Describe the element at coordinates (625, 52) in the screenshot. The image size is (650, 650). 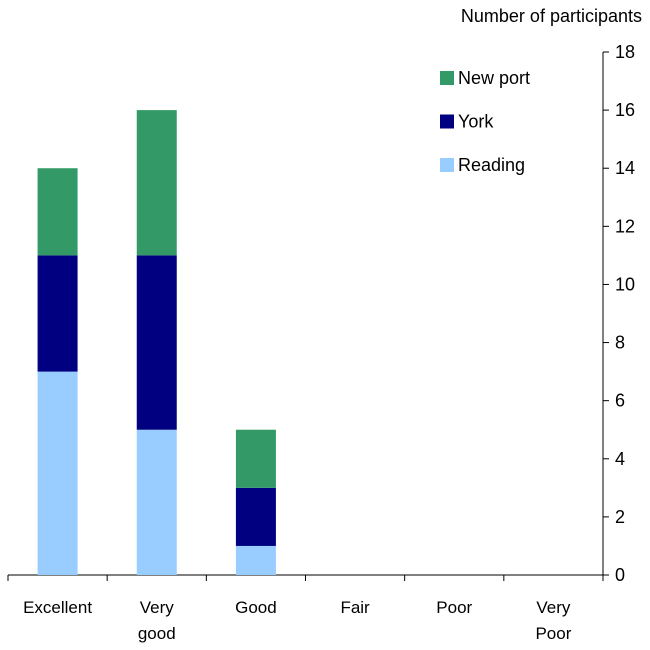
I see `y-tick-label: 18` at that location.